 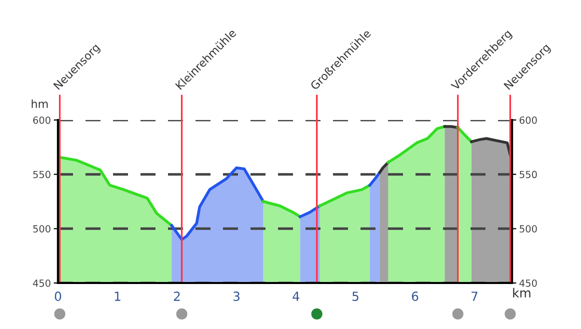 I want to click on x-tick-label: 6, so click(x=415, y=297).